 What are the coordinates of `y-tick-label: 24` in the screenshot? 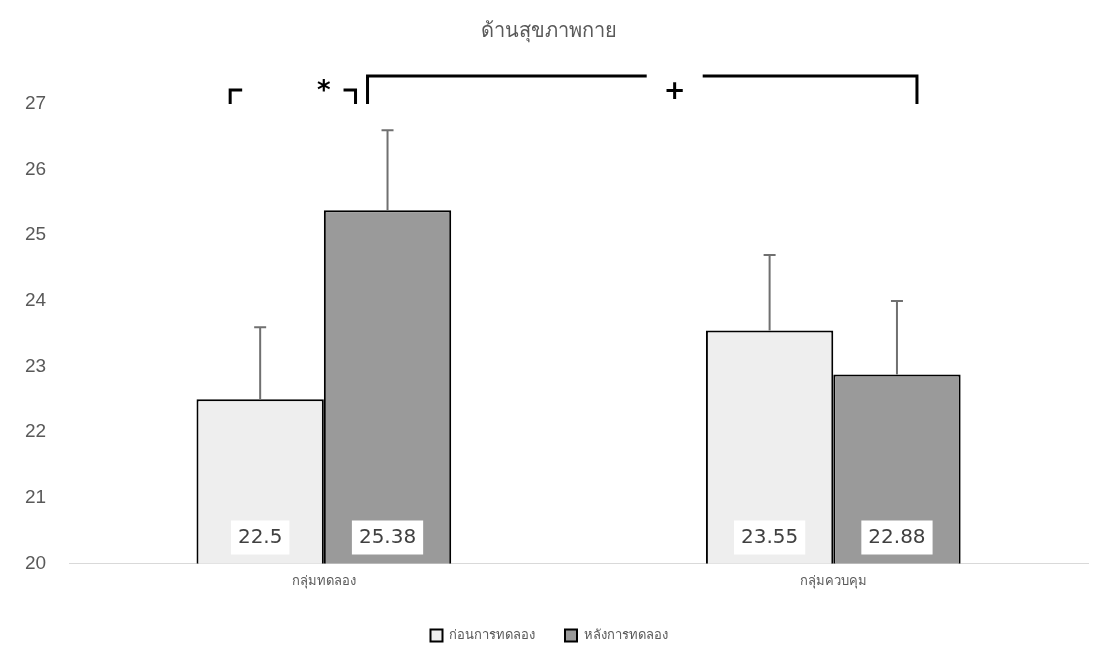 It's located at (35, 300).